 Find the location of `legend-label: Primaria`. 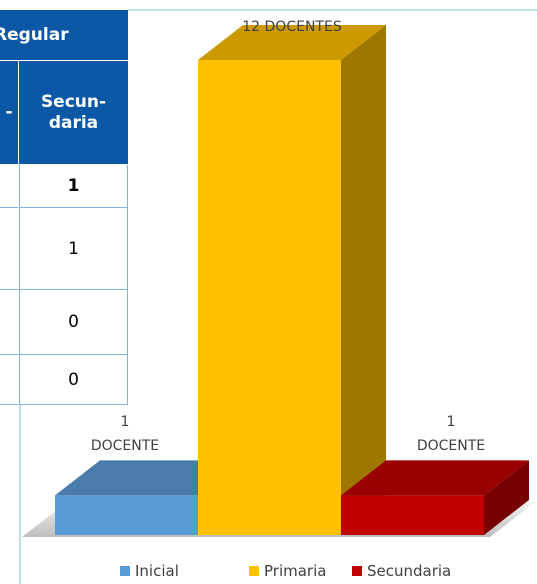

legend-label: Primaria is located at coordinates (295, 571).